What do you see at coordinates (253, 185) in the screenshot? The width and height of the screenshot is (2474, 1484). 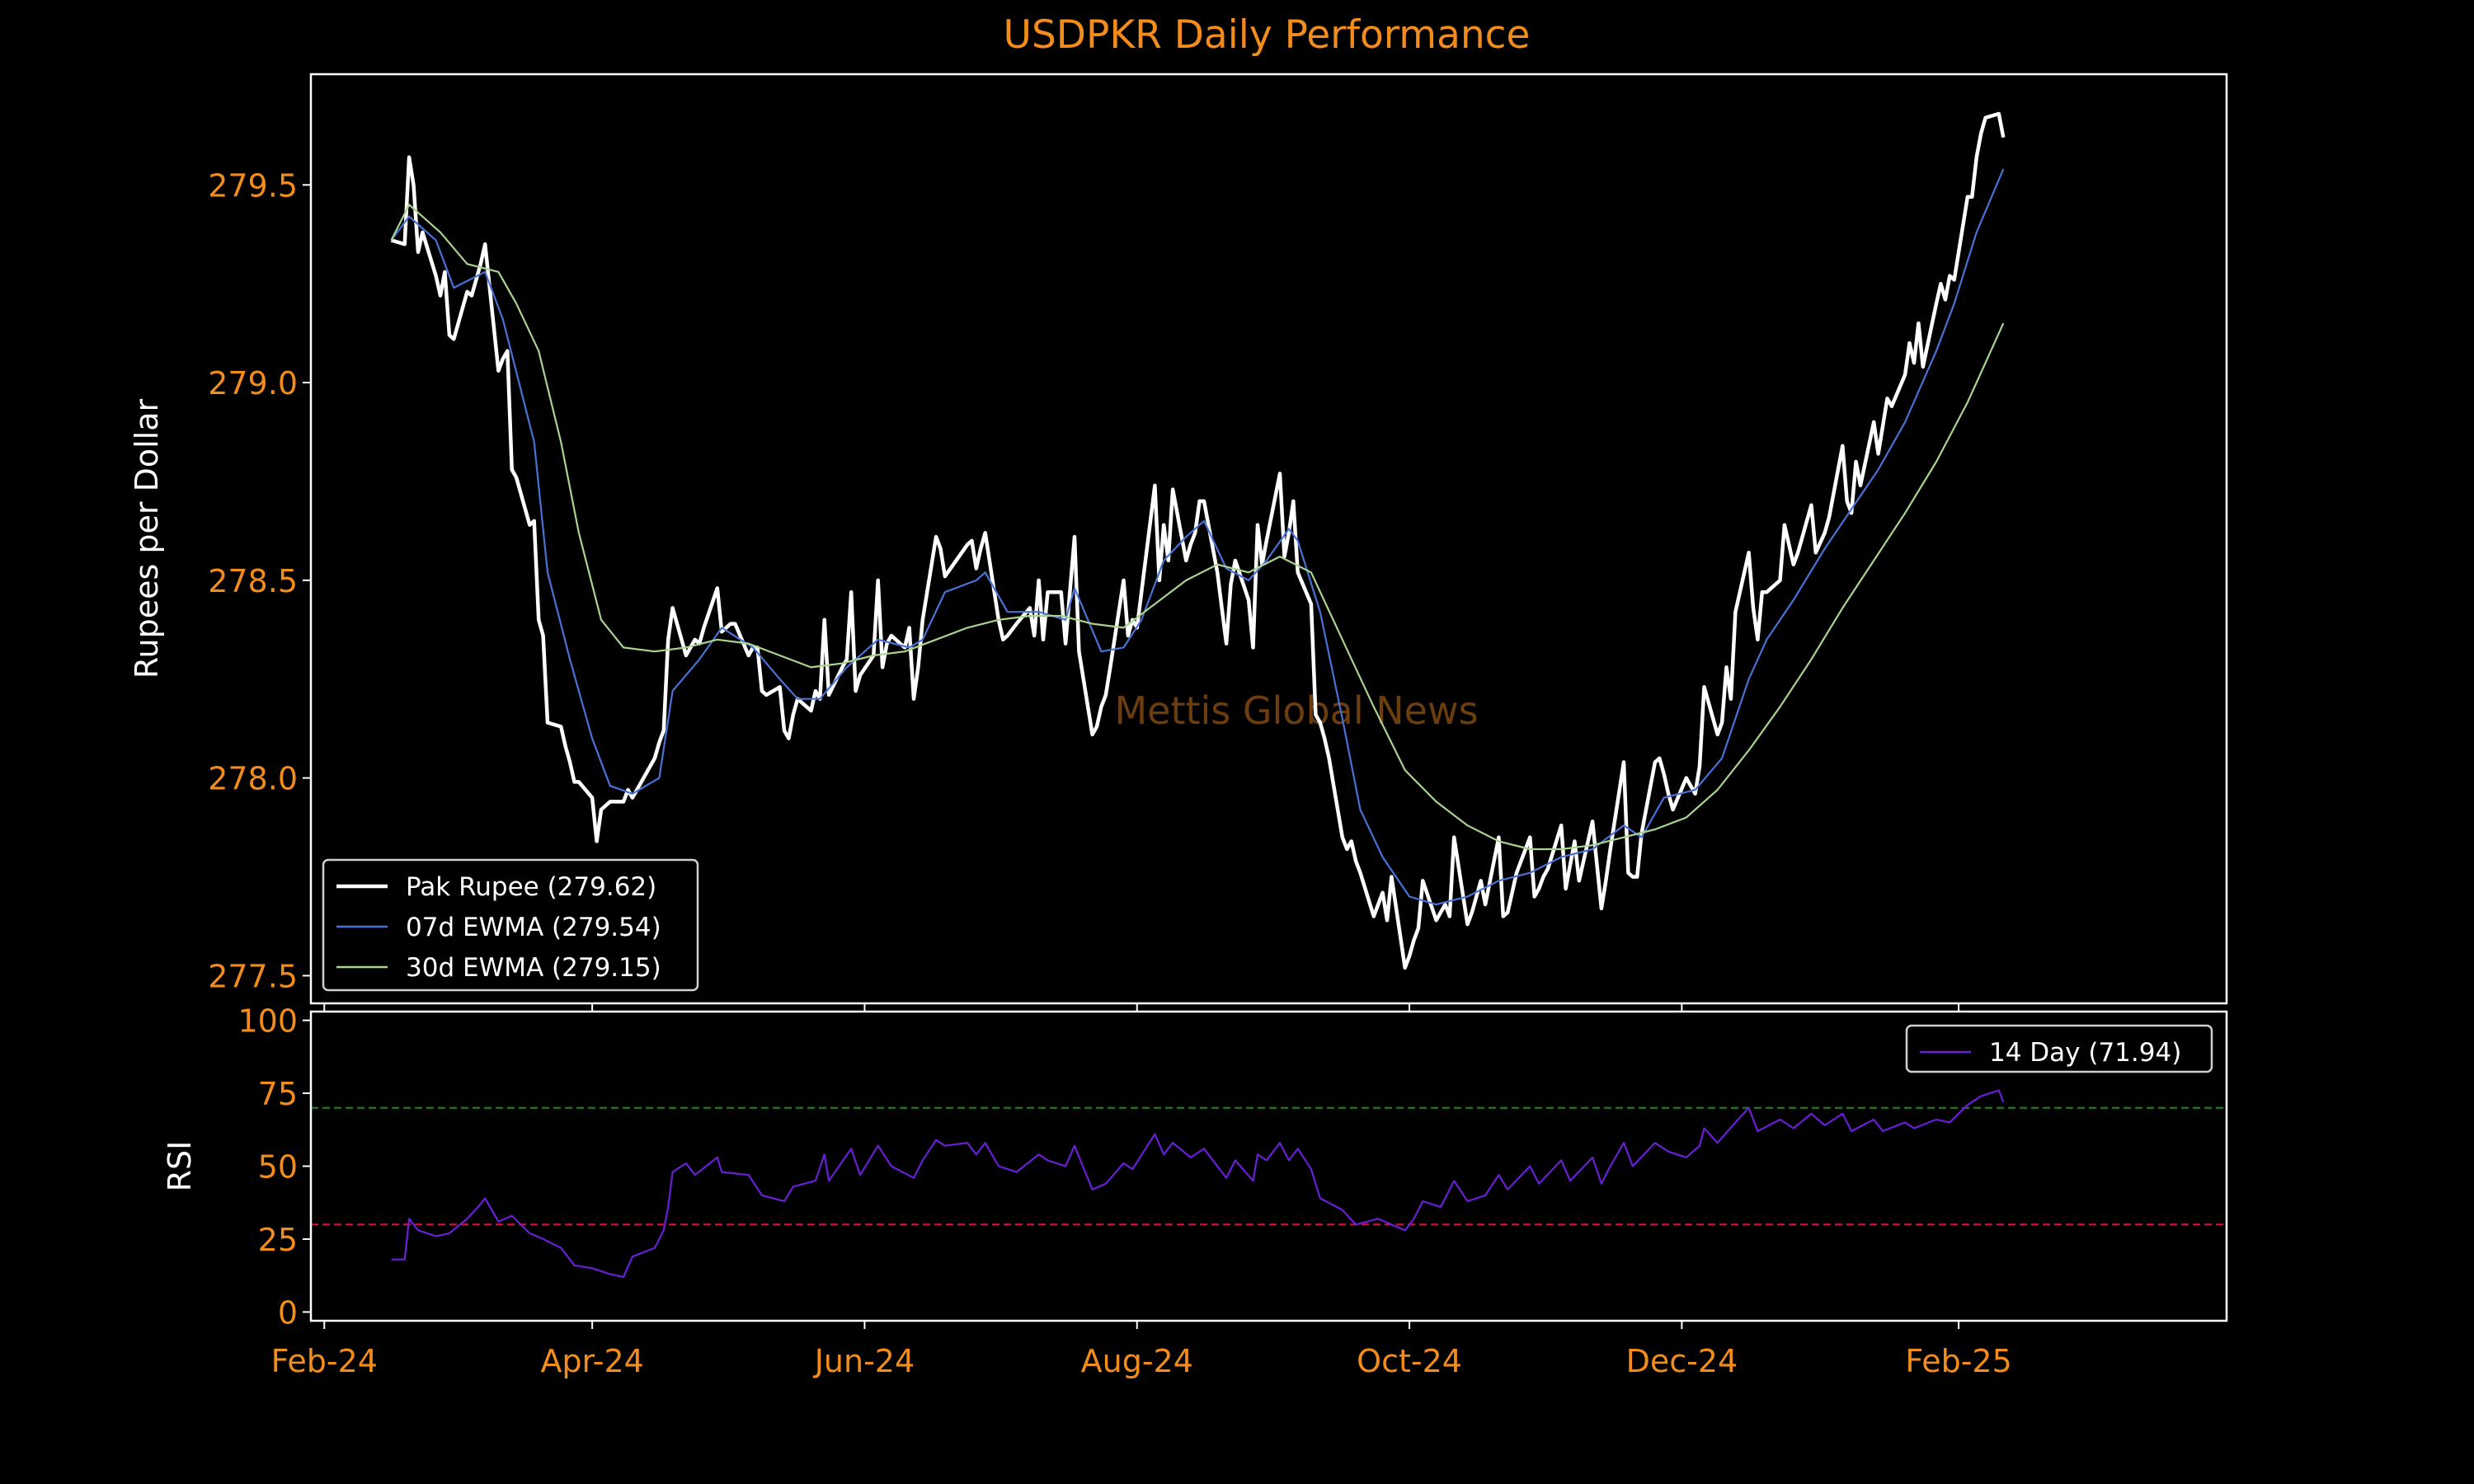 I see `y-tick-label: 279.5` at bounding box center [253, 185].